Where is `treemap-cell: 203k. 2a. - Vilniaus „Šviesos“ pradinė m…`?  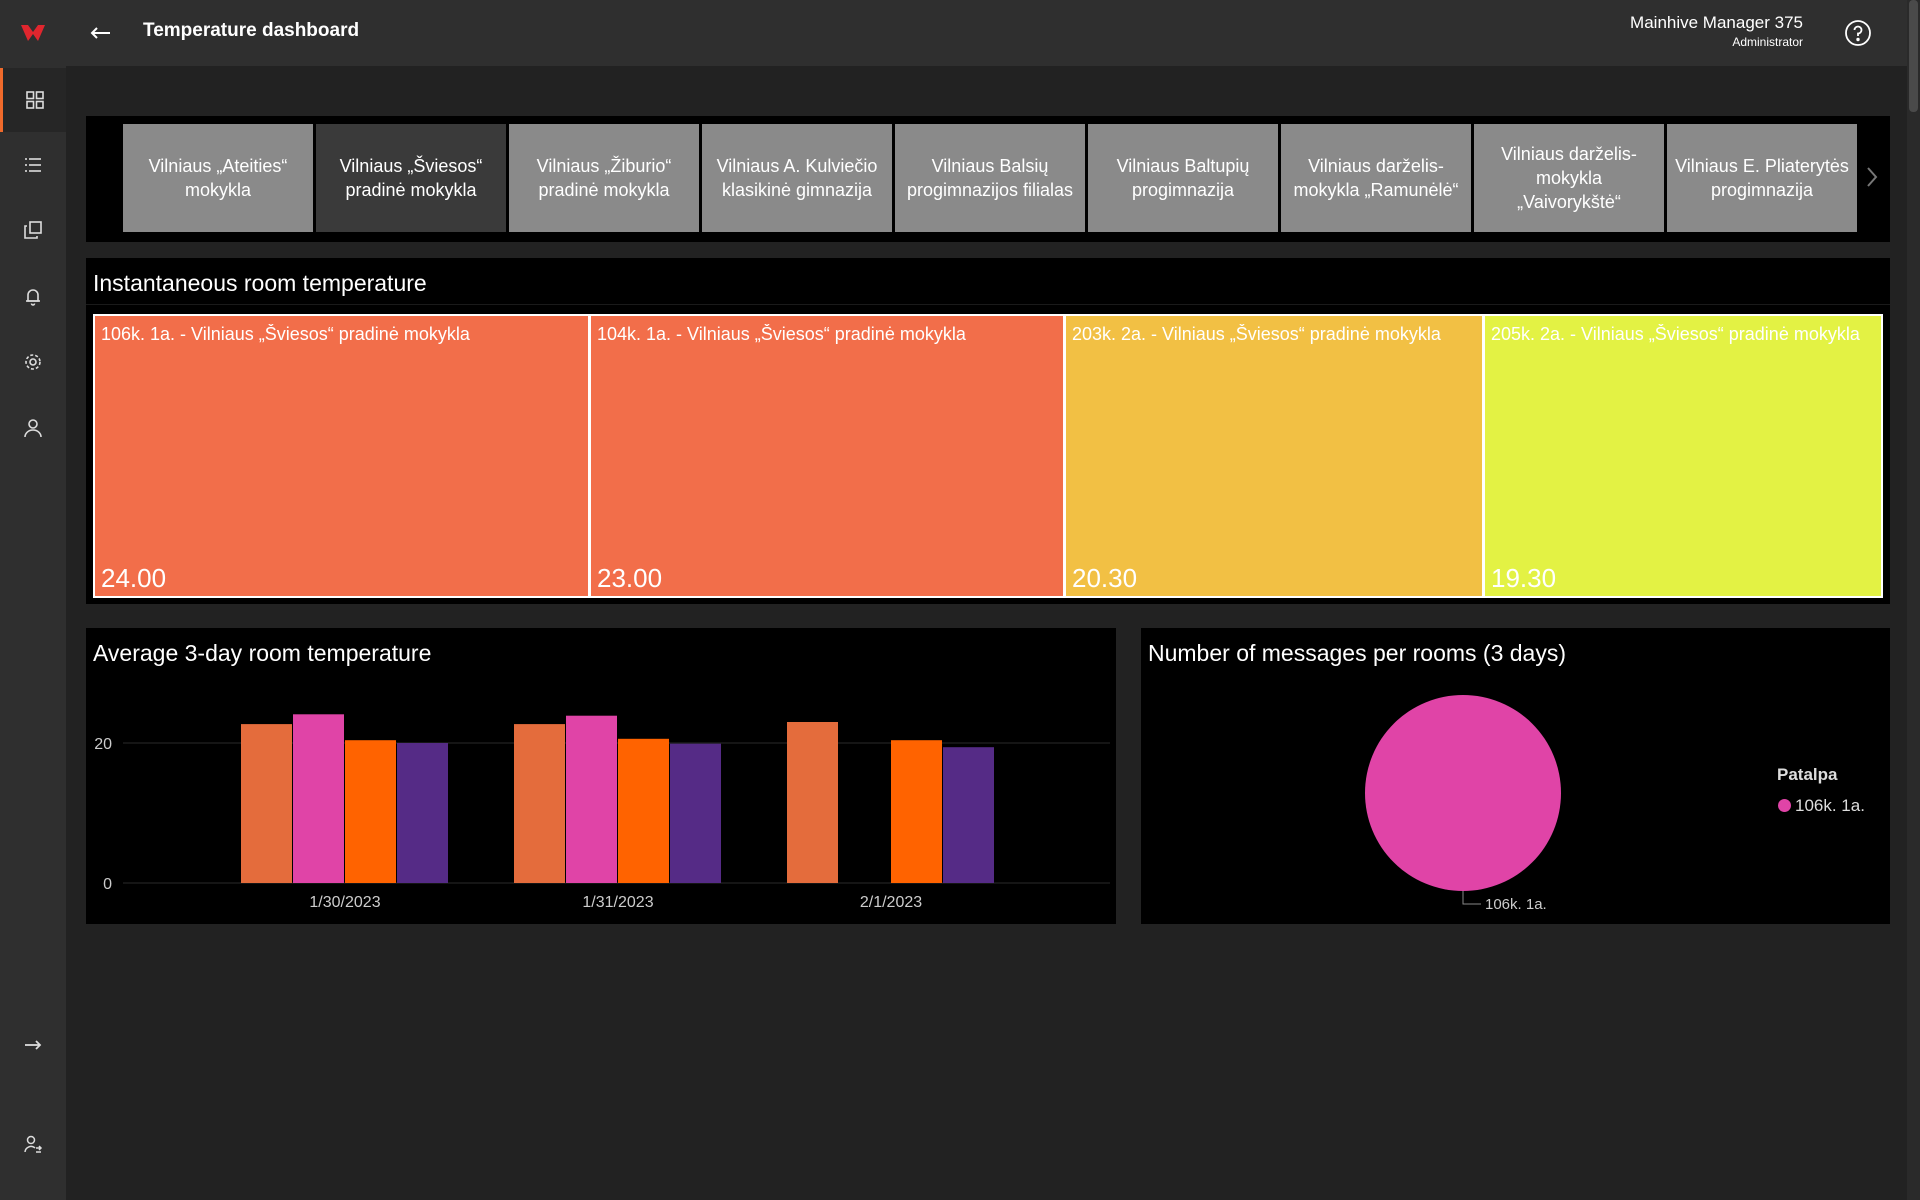 treemap-cell: 203k. 2a. - Vilniaus „Šviesos“ pradinė m… is located at coordinates (1273, 456).